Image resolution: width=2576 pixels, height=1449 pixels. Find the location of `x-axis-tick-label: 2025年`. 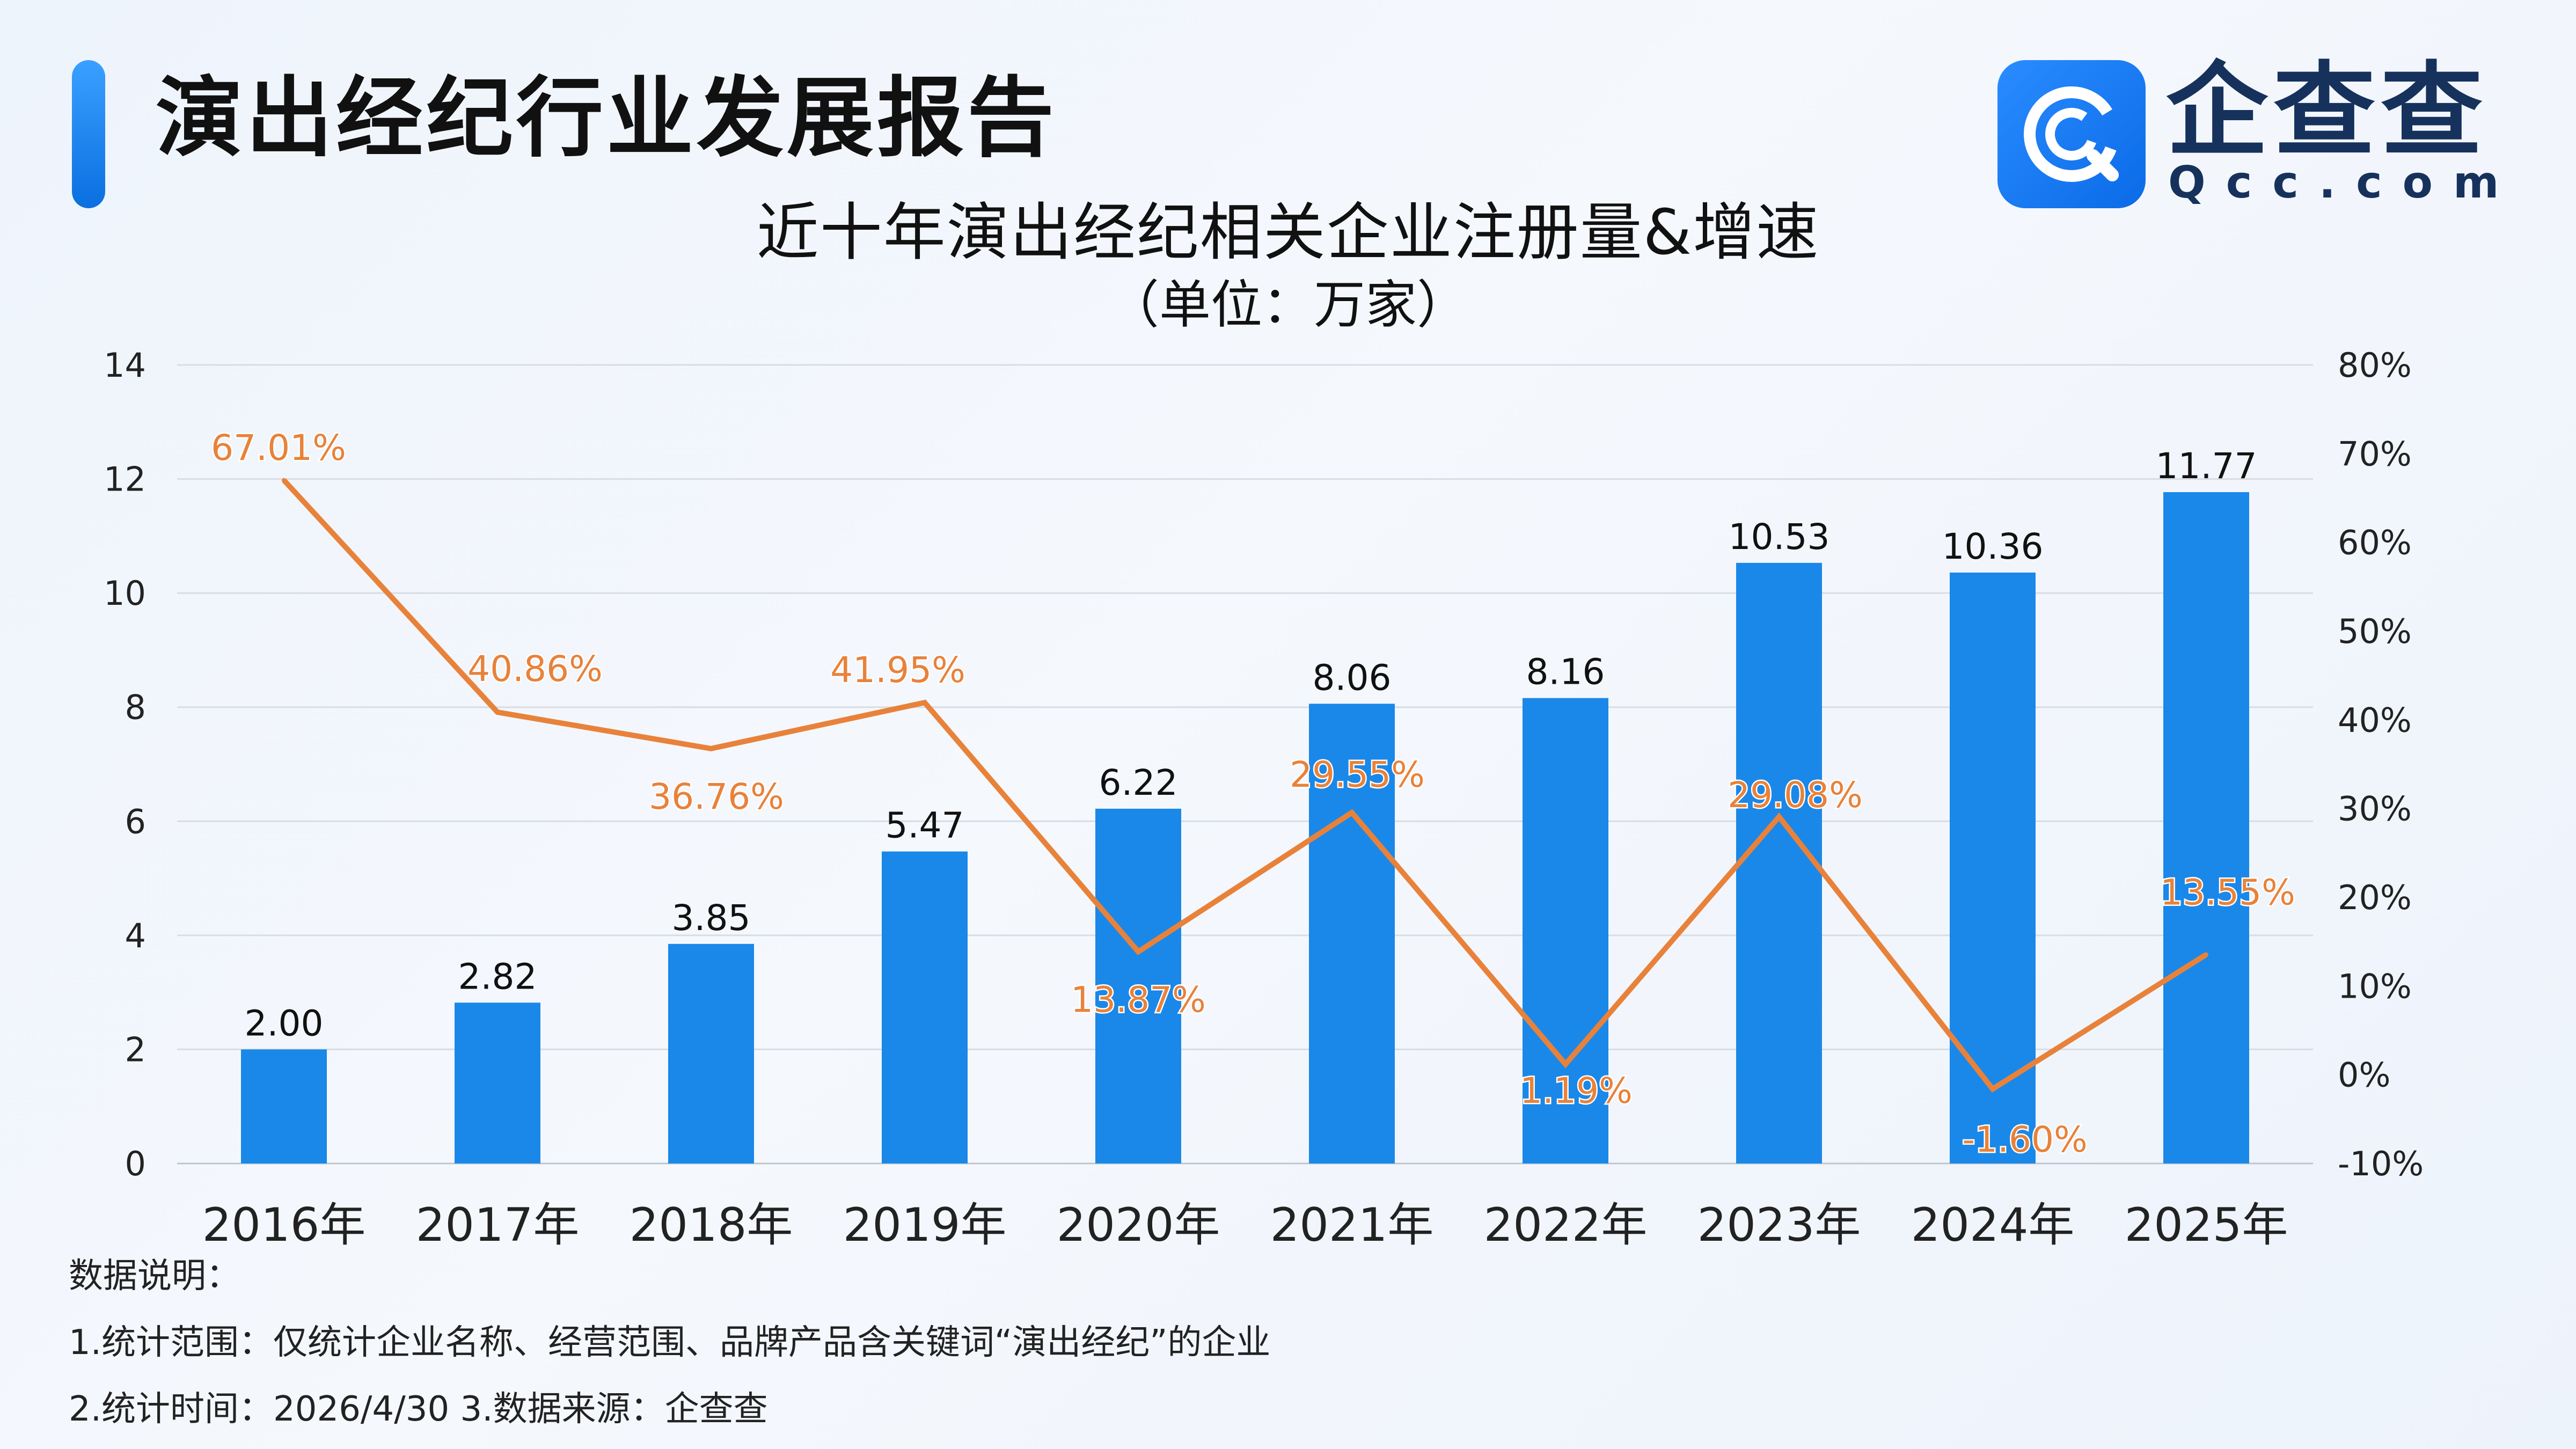

x-axis-tick-label: 2025年 is located at coordinates (2206, 1225).